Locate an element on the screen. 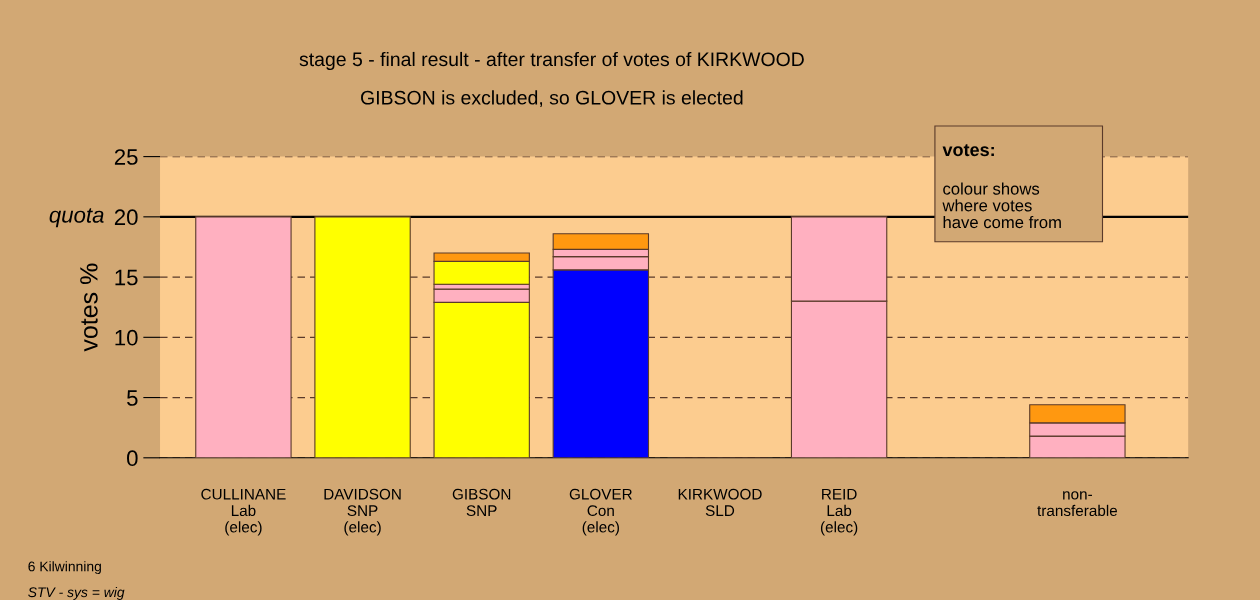 This screenshot has height=600, width=1260. y-tick-label: 0 is located at coordinates (132, 458).